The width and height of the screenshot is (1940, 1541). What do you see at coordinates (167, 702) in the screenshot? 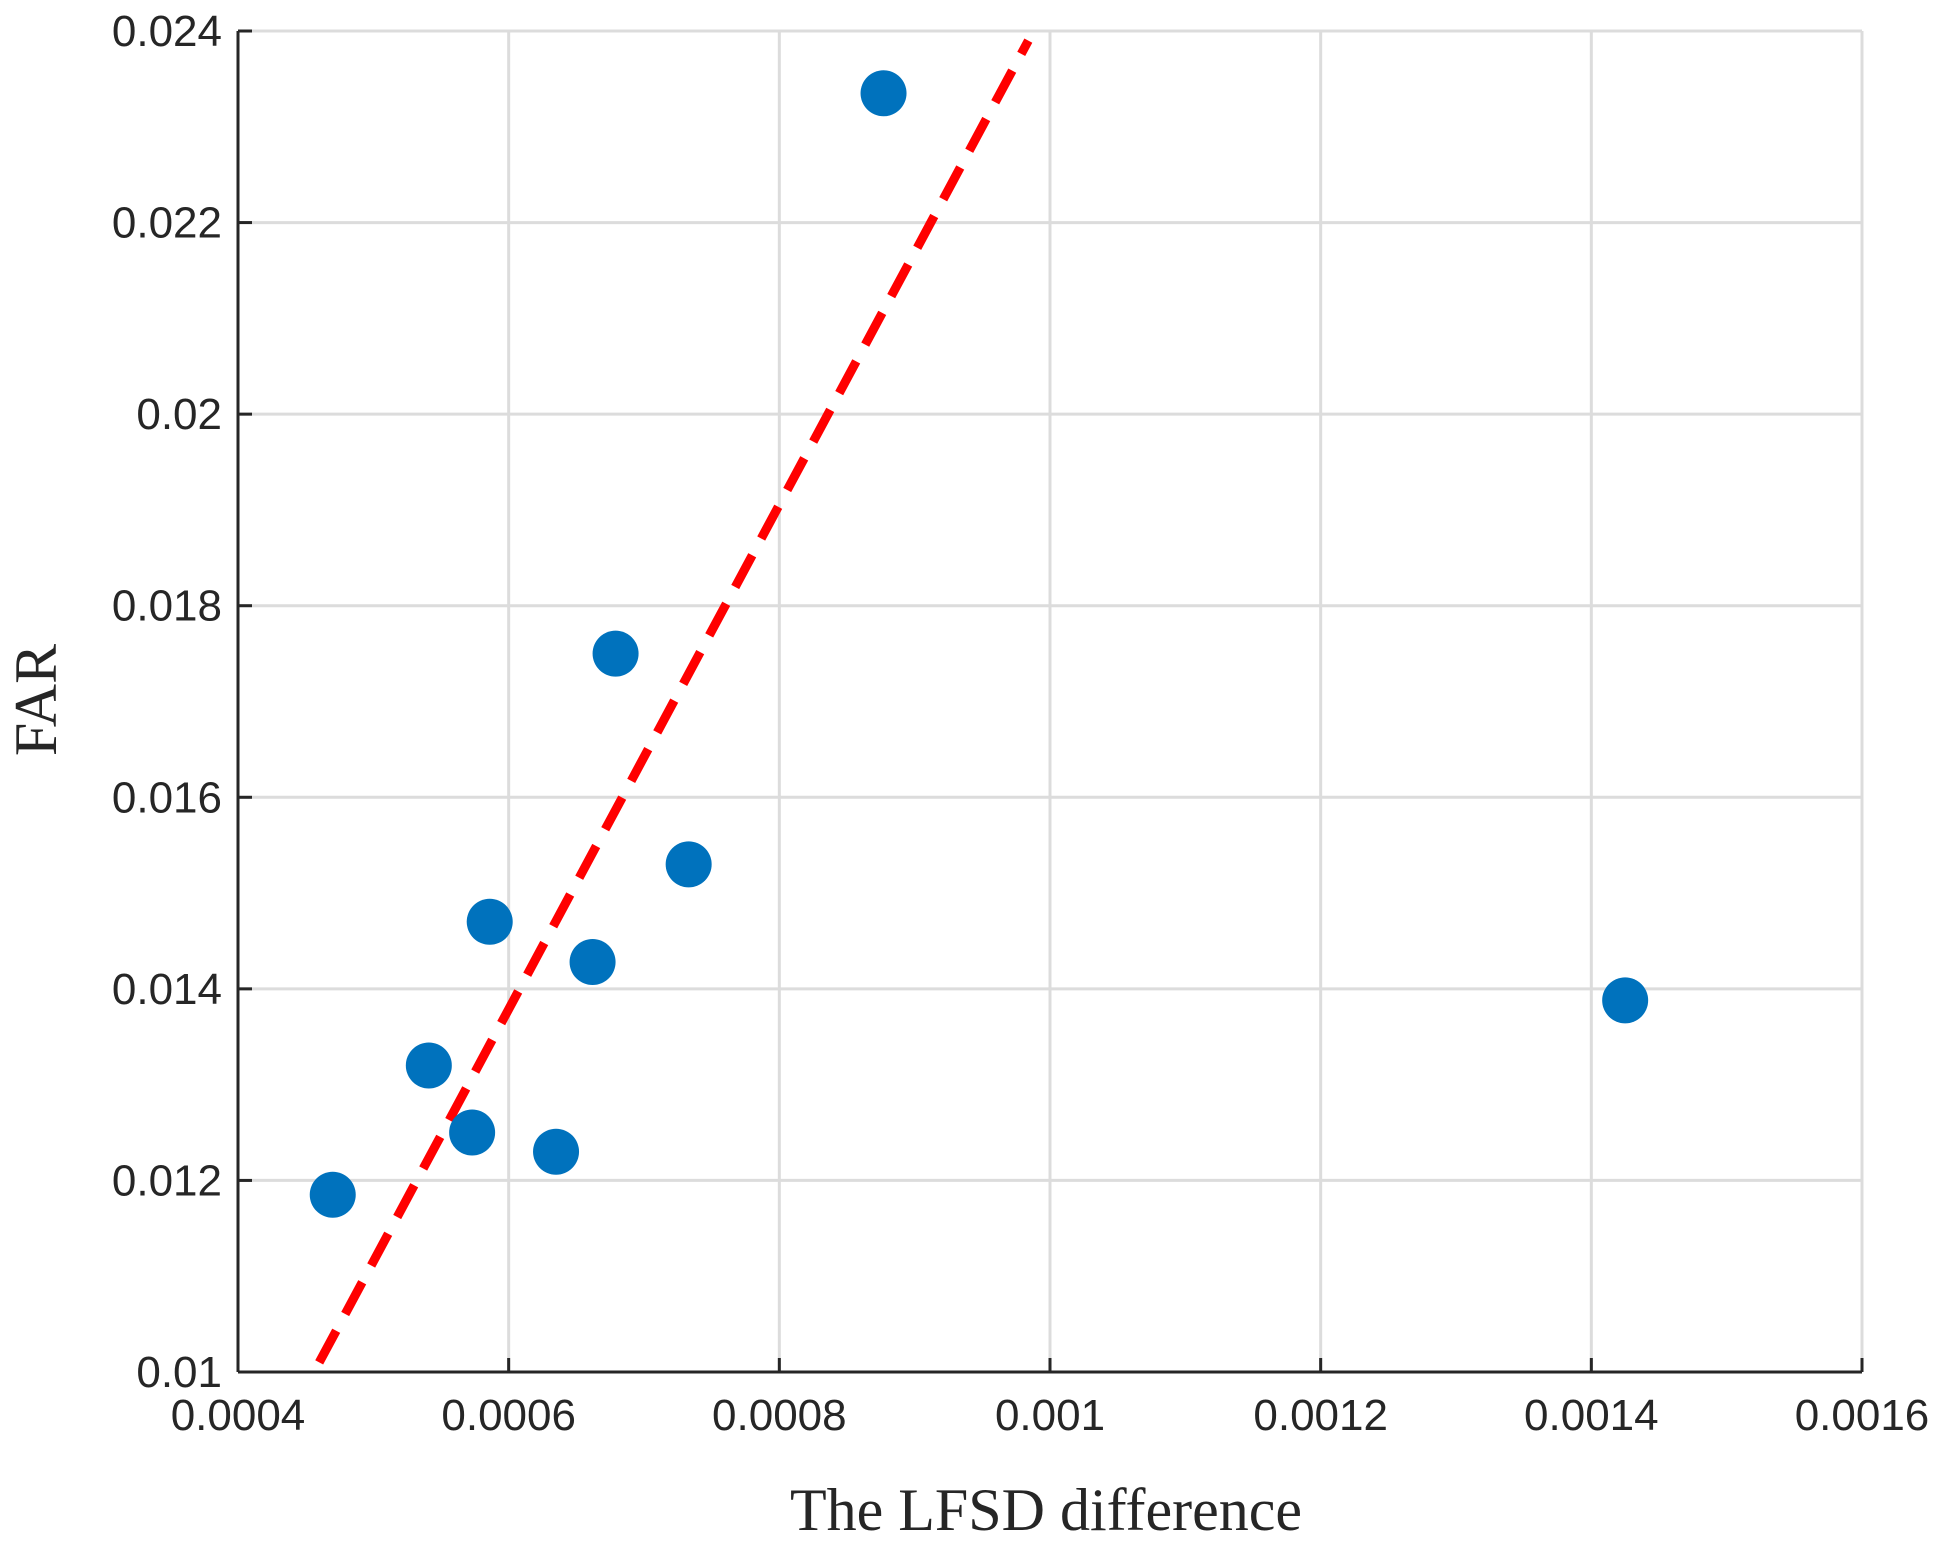
I see `y-tick-labels: 0.01 0.012 0.014 0.016 0.018 0.02 0.022 0.024` at bounding box center [167, 702].